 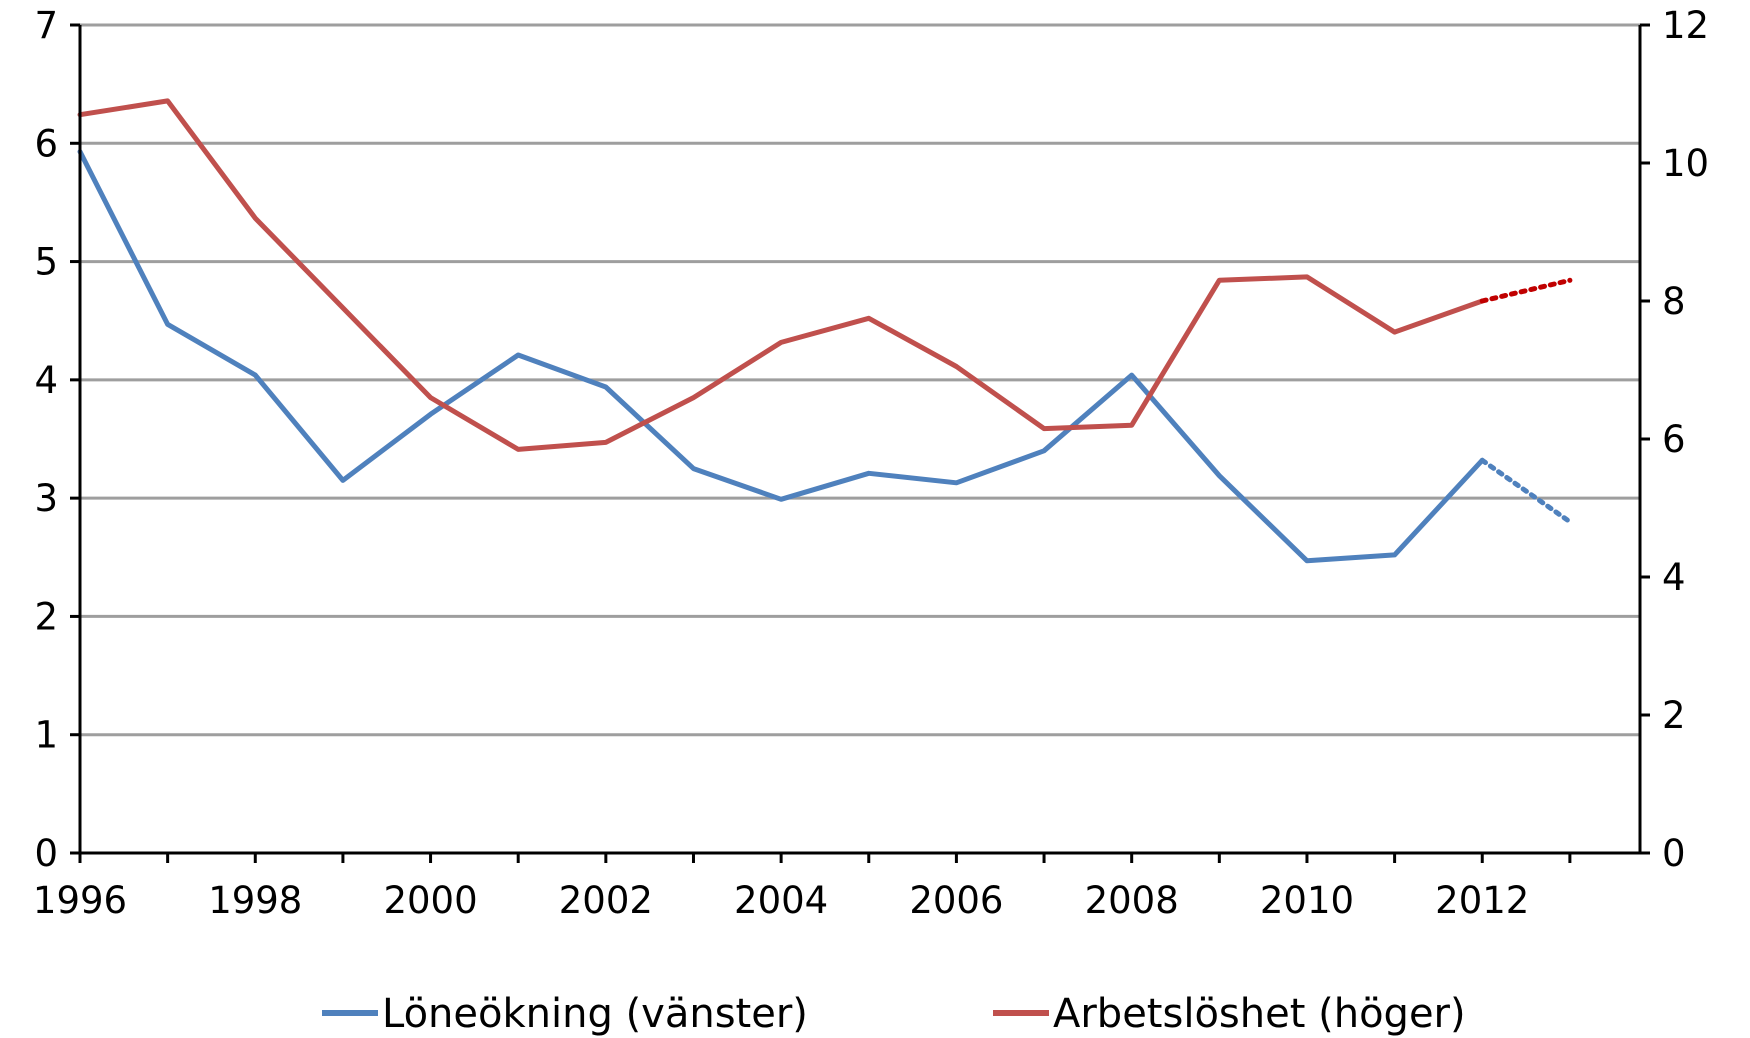 What do you see at coordinates (1307, 900) in the screenshot?
I see `x-tick-label: 2010` at bounding box center [1307, 900].